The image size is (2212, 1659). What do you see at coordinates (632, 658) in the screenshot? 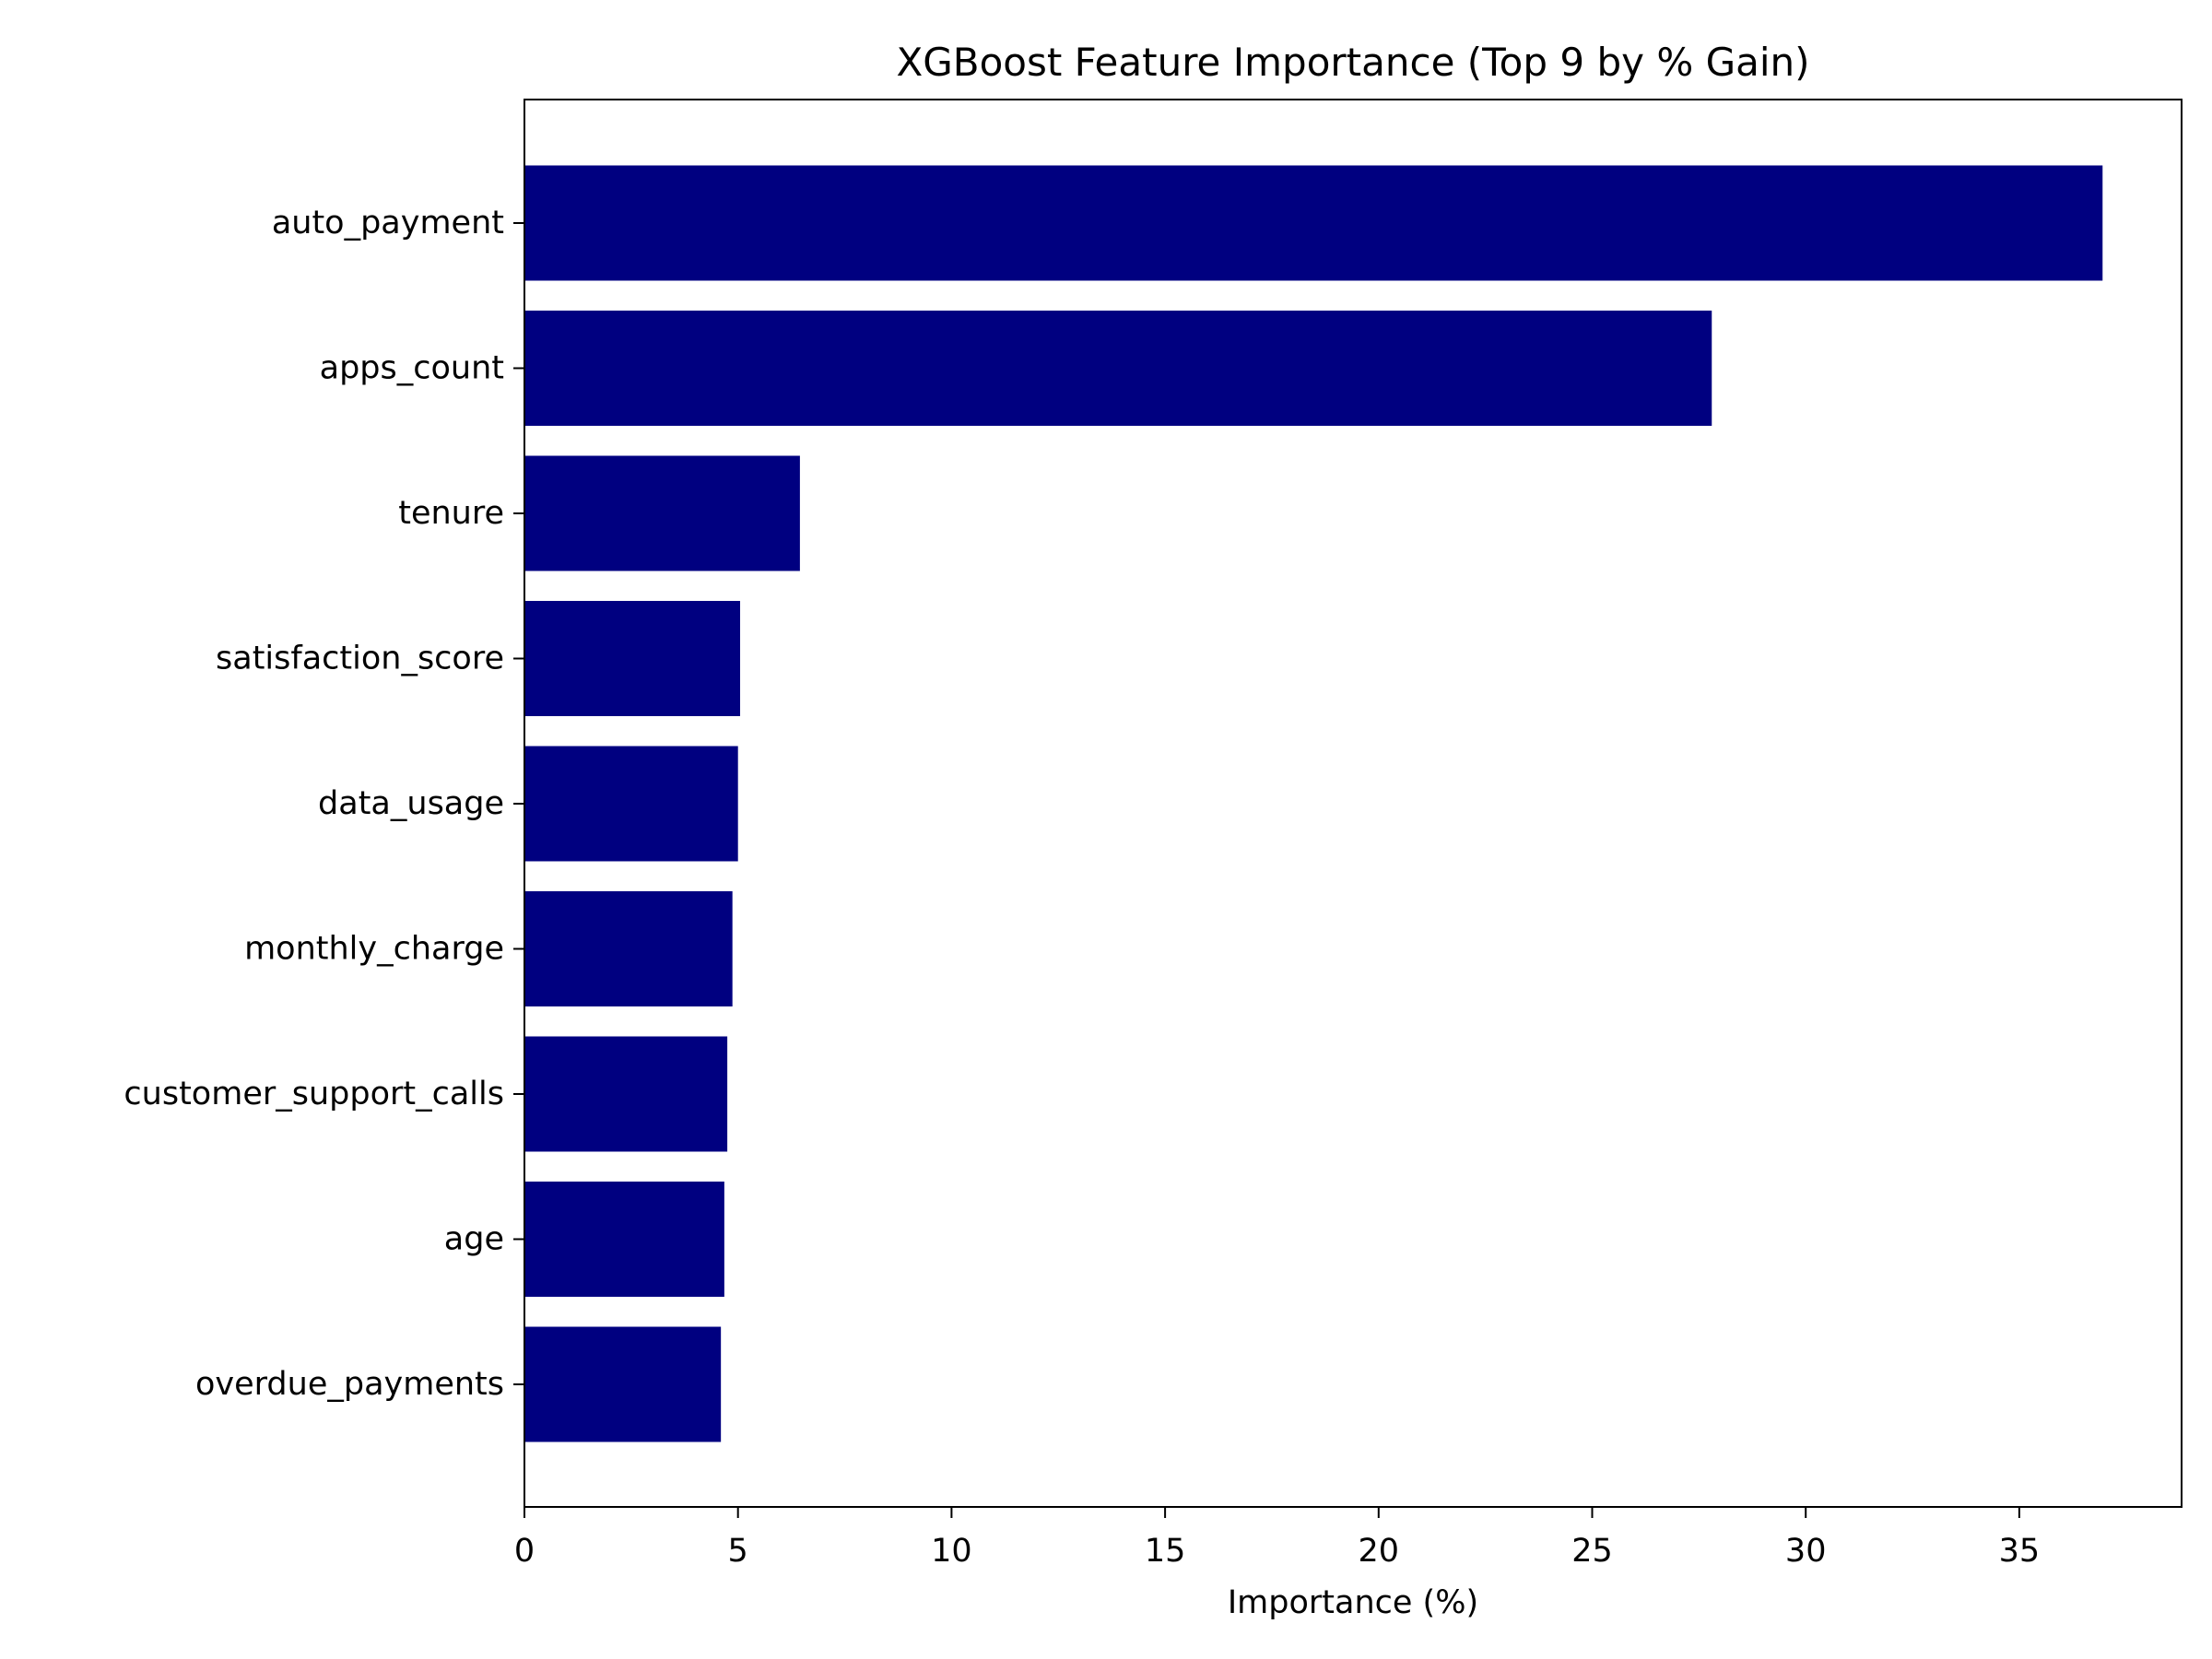
I see `bar-satisfaction-score` at bounding box center [632, 658].